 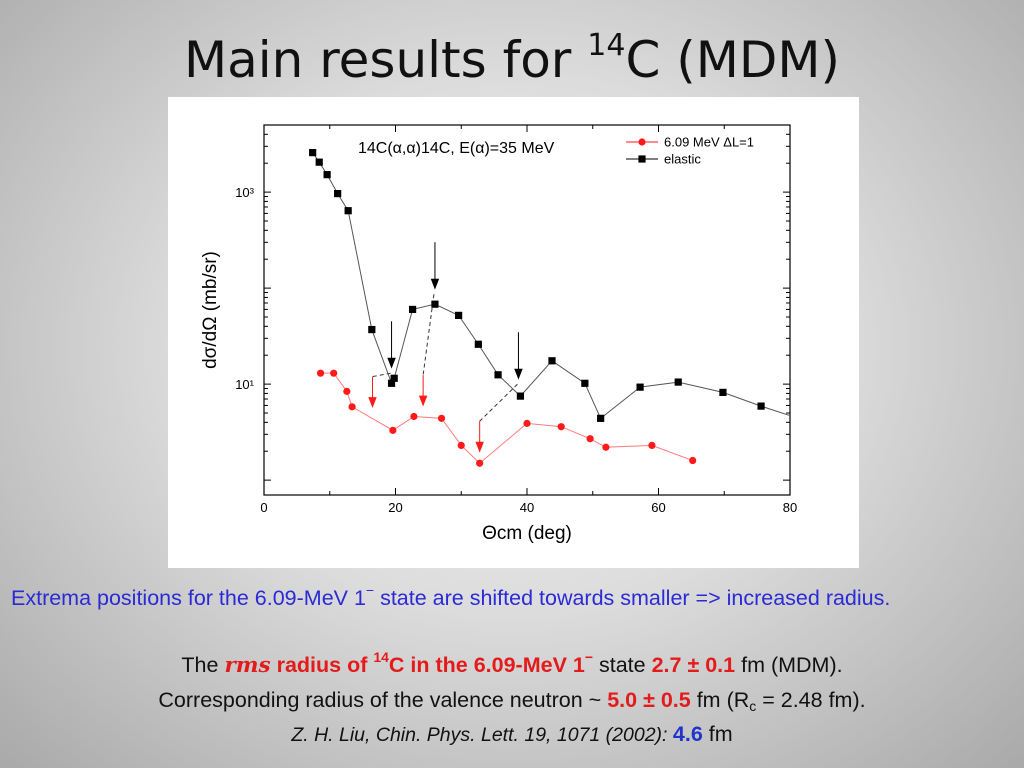 What do you see at coordinates (381, 657) in the screenshot?
I see `radius-label-sup: 14` at bounding box center [381, 657].